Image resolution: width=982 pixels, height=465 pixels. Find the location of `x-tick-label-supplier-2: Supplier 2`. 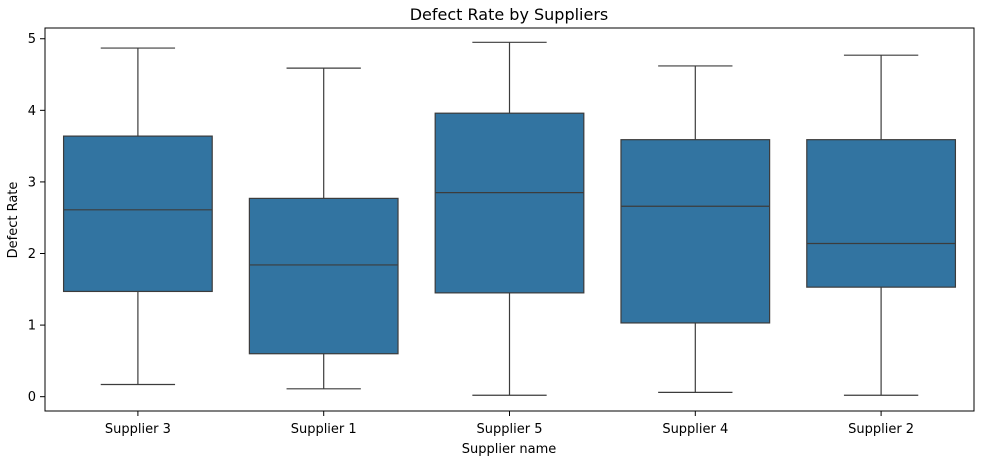

x-tick-label-supplier-2: Supplier 2 is located at coordinates (881, 429).